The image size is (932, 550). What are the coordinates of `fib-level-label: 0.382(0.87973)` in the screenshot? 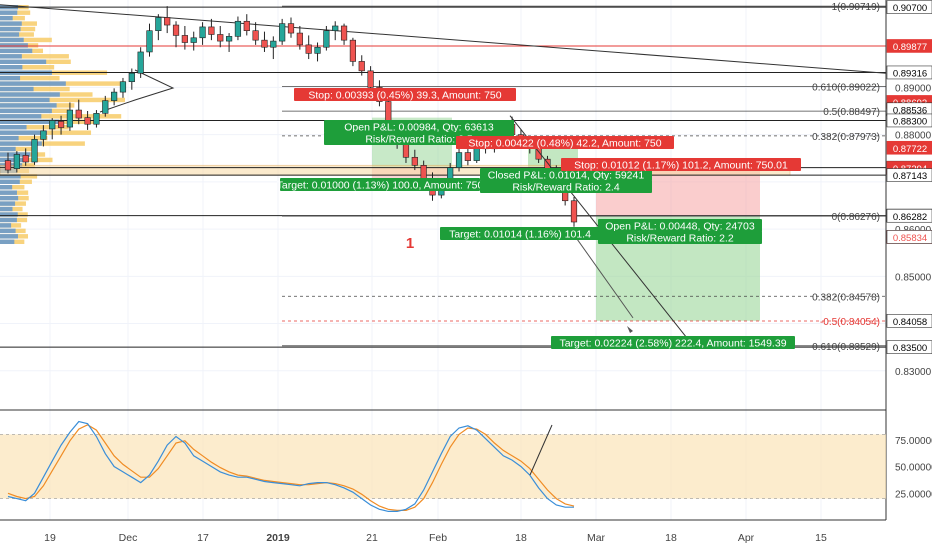 It's located at (846, 137).